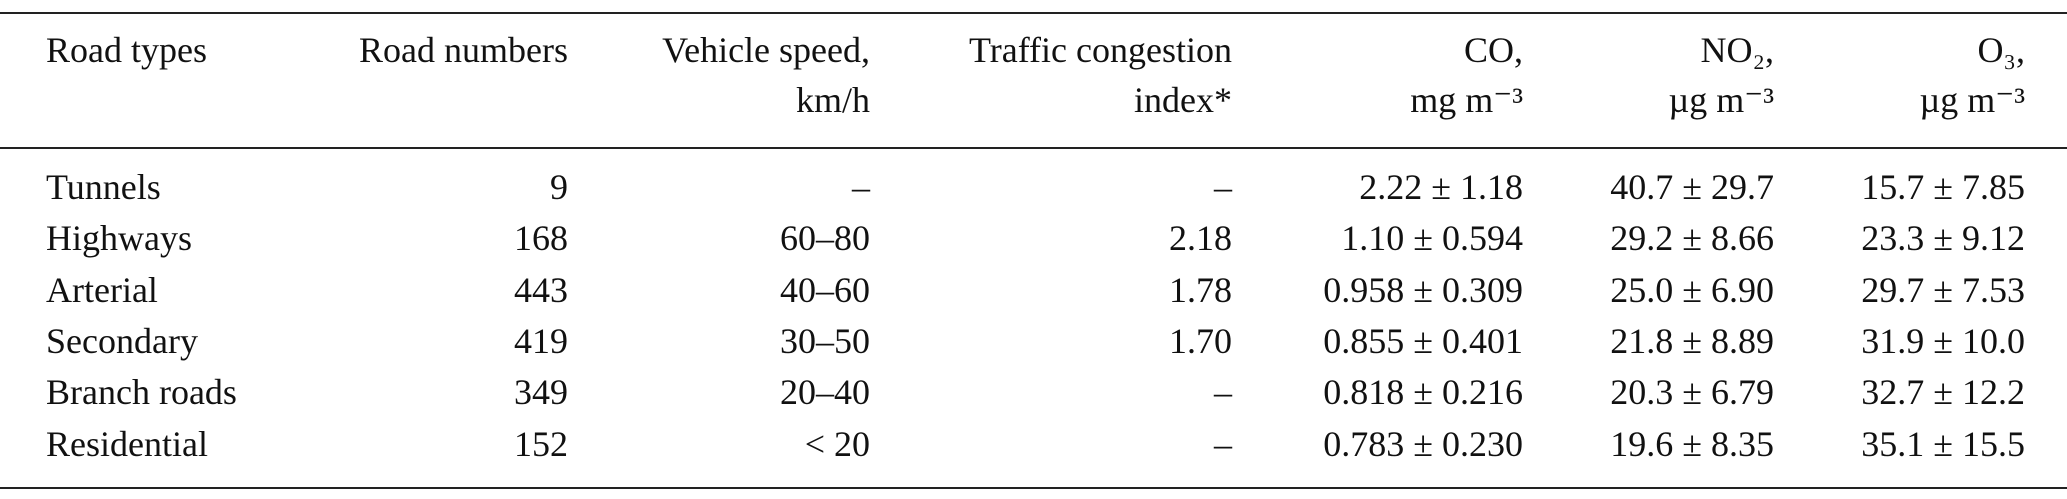 This screenshot has height=499, width=2067. I want to click on table-cell: 0.855 ± 0.401, so click(1423, 341).